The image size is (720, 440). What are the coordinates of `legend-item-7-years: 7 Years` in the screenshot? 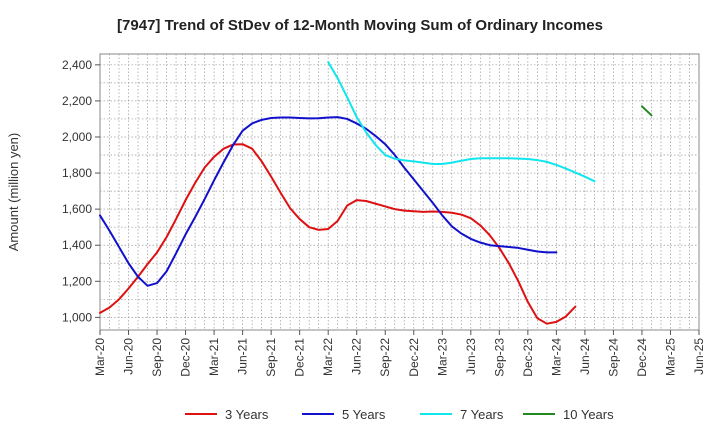 It's located at (462, 414).